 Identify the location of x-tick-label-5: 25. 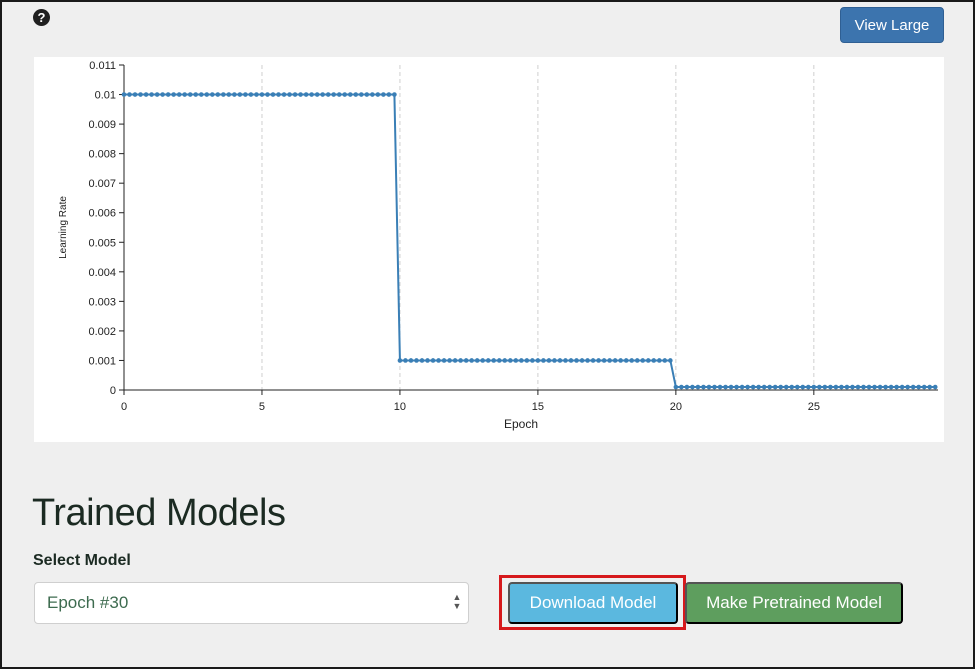
(814, 407).